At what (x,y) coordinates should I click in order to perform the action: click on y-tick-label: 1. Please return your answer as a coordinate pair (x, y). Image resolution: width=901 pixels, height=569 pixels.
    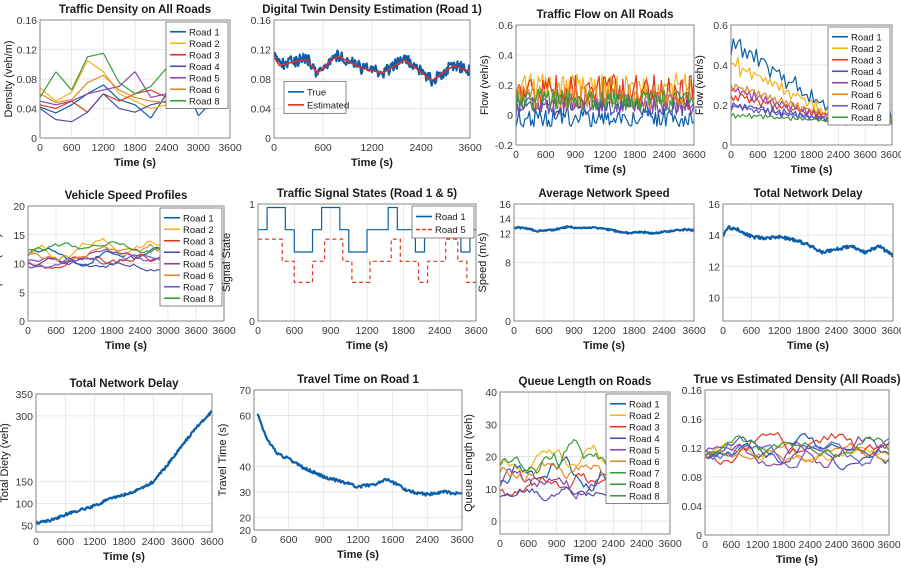
    Looking at the image, I should click on (252, 205).